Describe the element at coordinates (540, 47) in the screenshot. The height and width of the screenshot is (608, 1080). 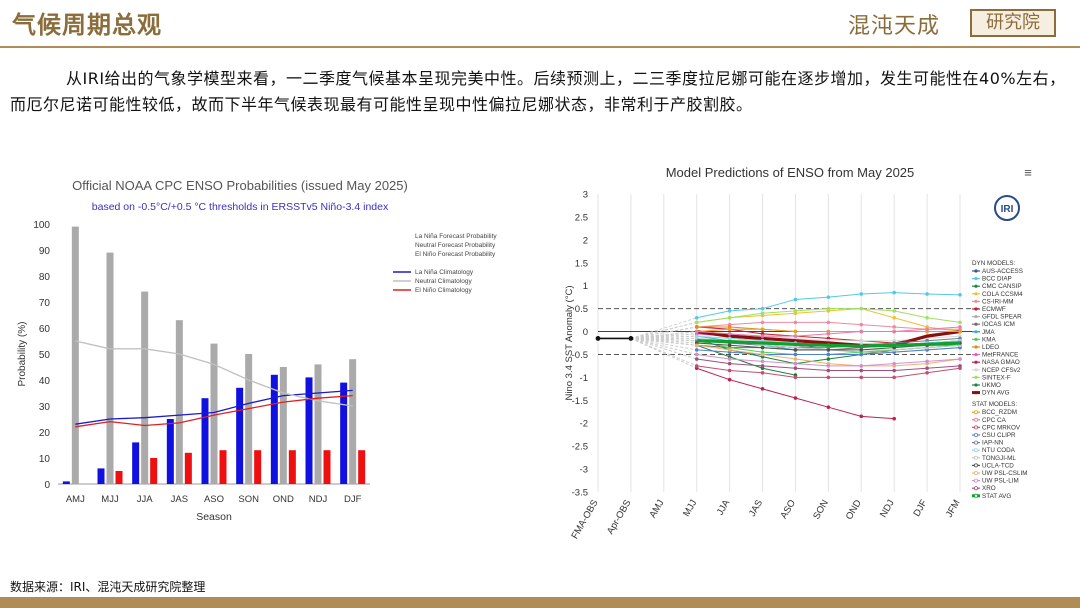
I see `header-divider` at that location.